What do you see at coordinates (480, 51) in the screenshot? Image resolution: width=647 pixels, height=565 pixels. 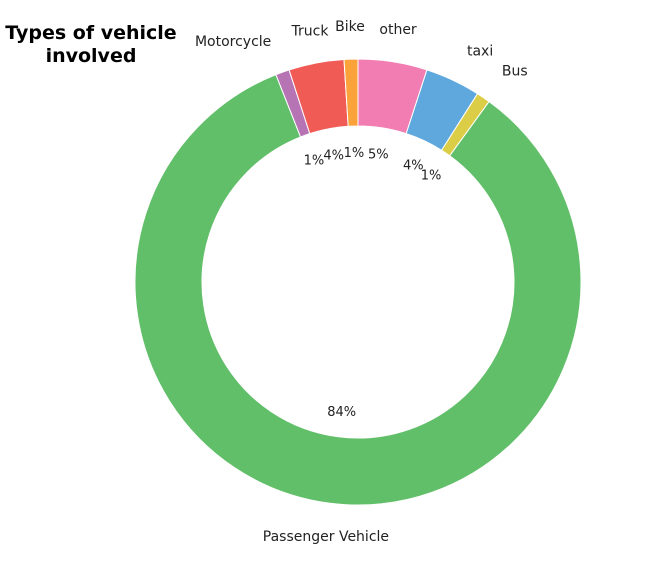 I see `category-label-taxi: taxi` at bounding box center [480, 51].